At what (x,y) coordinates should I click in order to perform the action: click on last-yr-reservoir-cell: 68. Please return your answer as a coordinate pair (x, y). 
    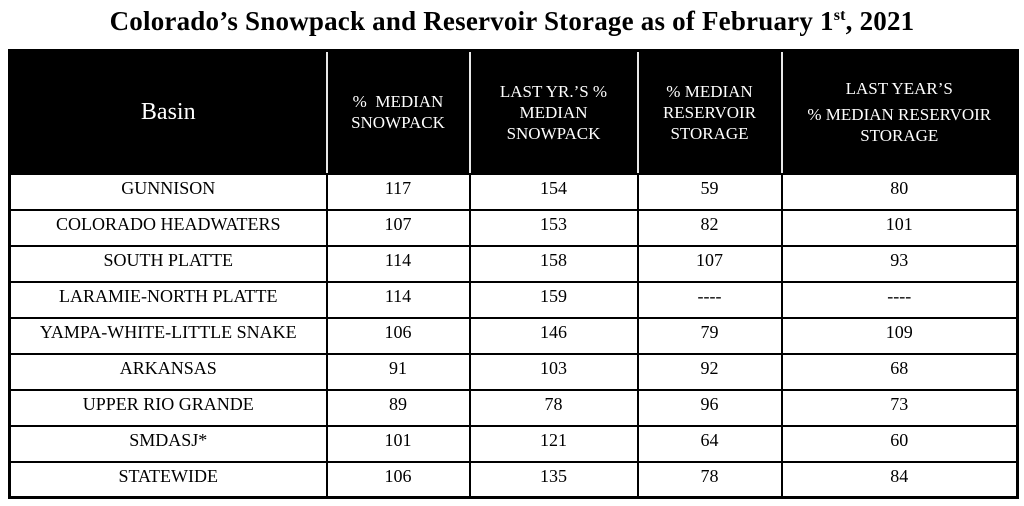
    Looking at the image, I should click on (899, 371).